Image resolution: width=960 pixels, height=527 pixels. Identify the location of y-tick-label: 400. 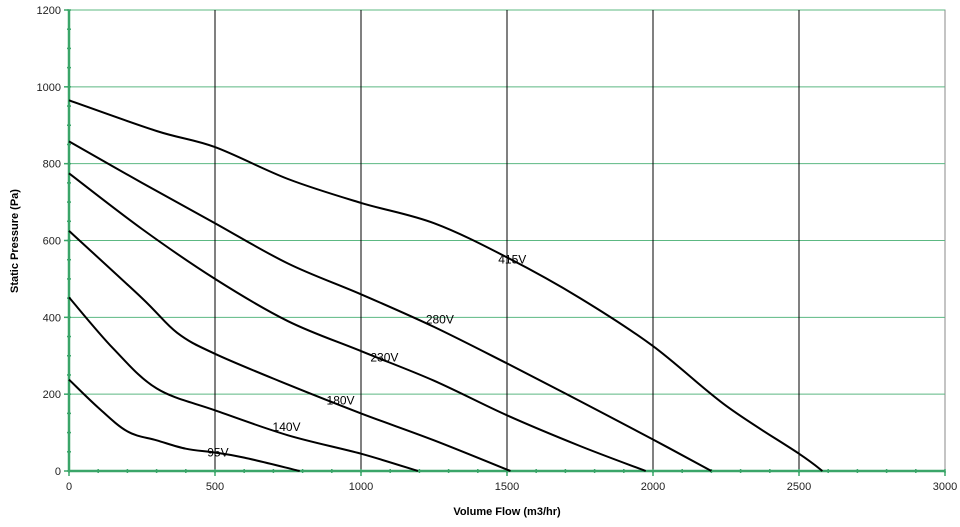
(52, 318).